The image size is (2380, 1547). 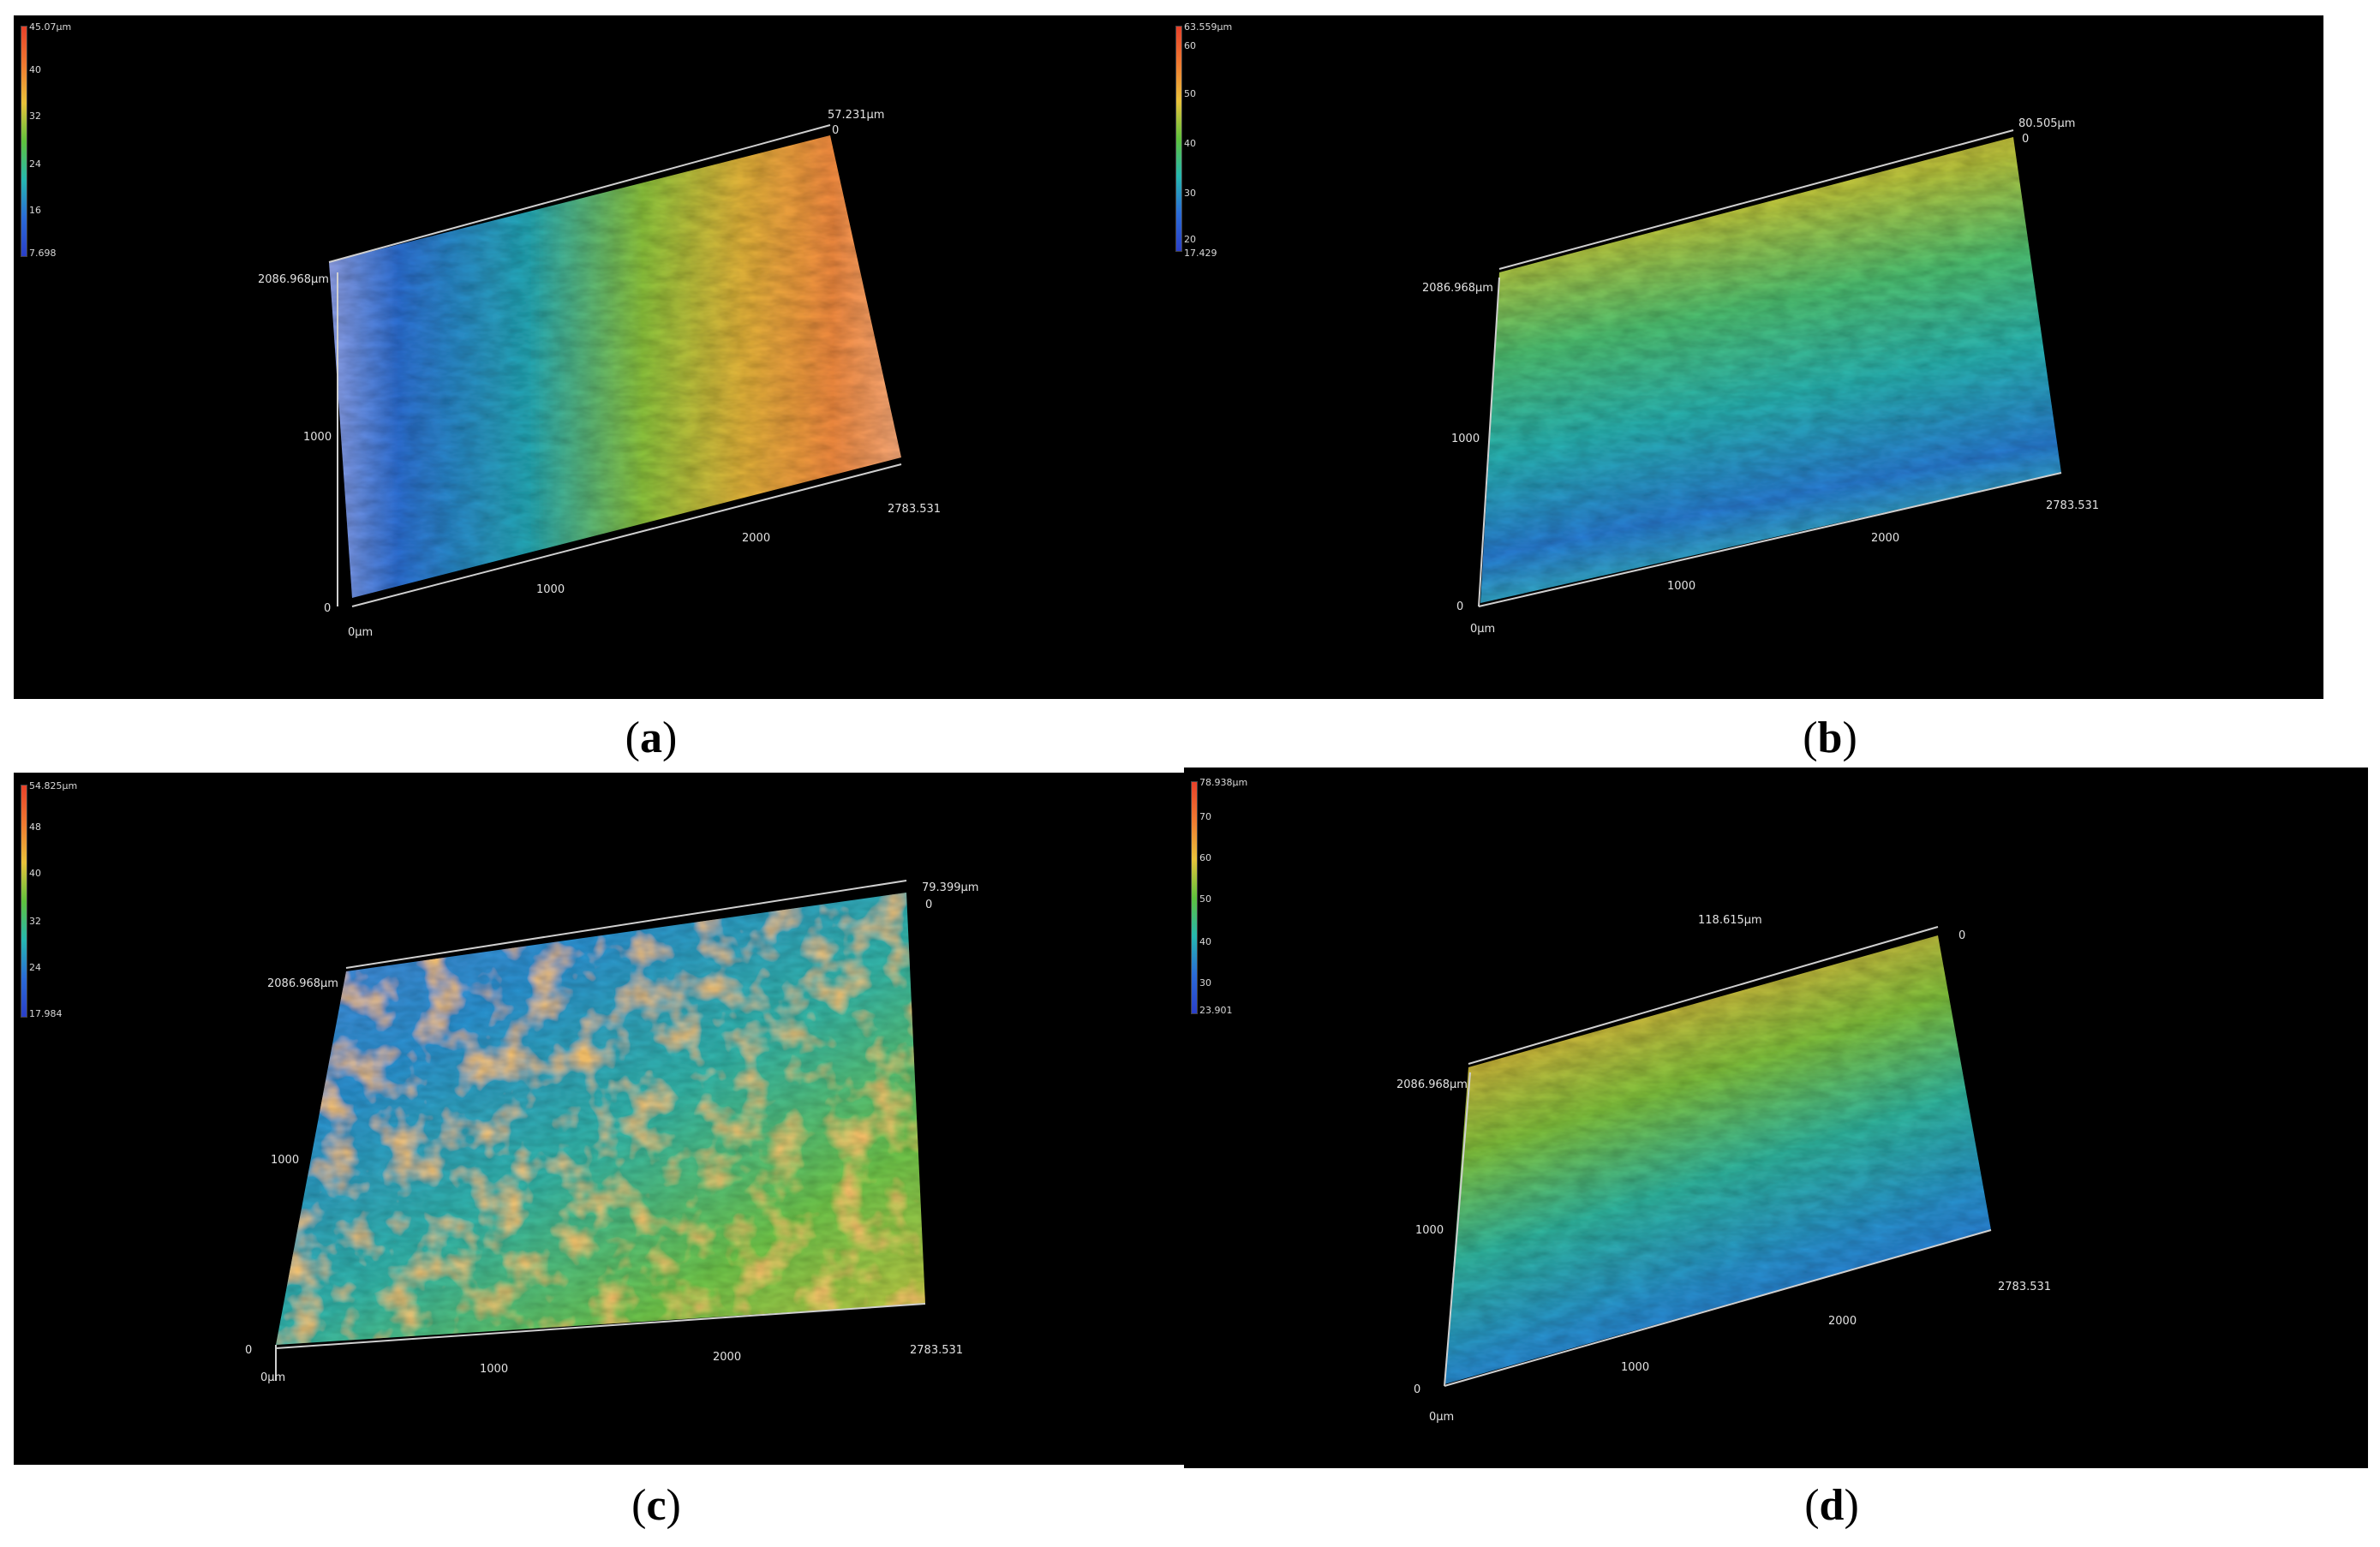 I want to click on caption-c: (c), so click(x=656, y=1505).